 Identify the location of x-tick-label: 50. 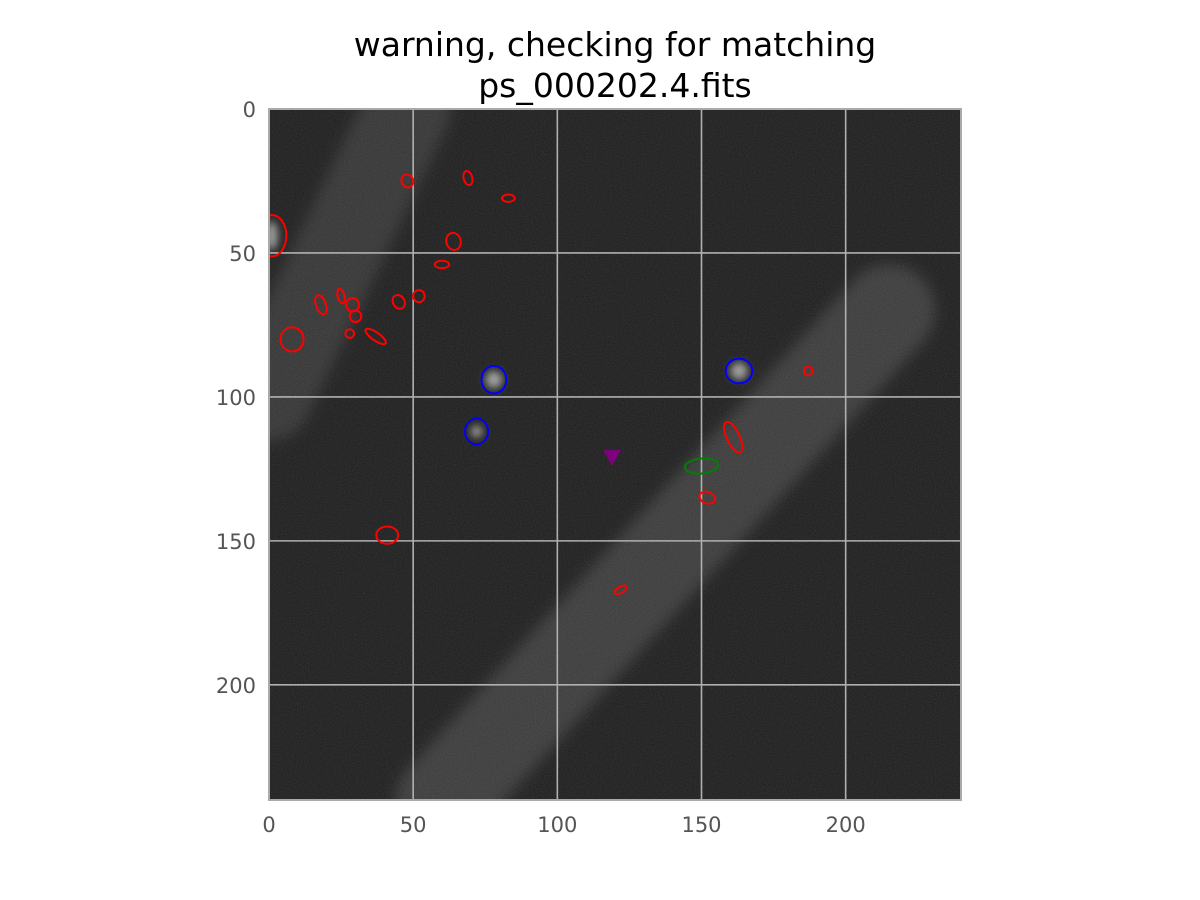
(413, 825).